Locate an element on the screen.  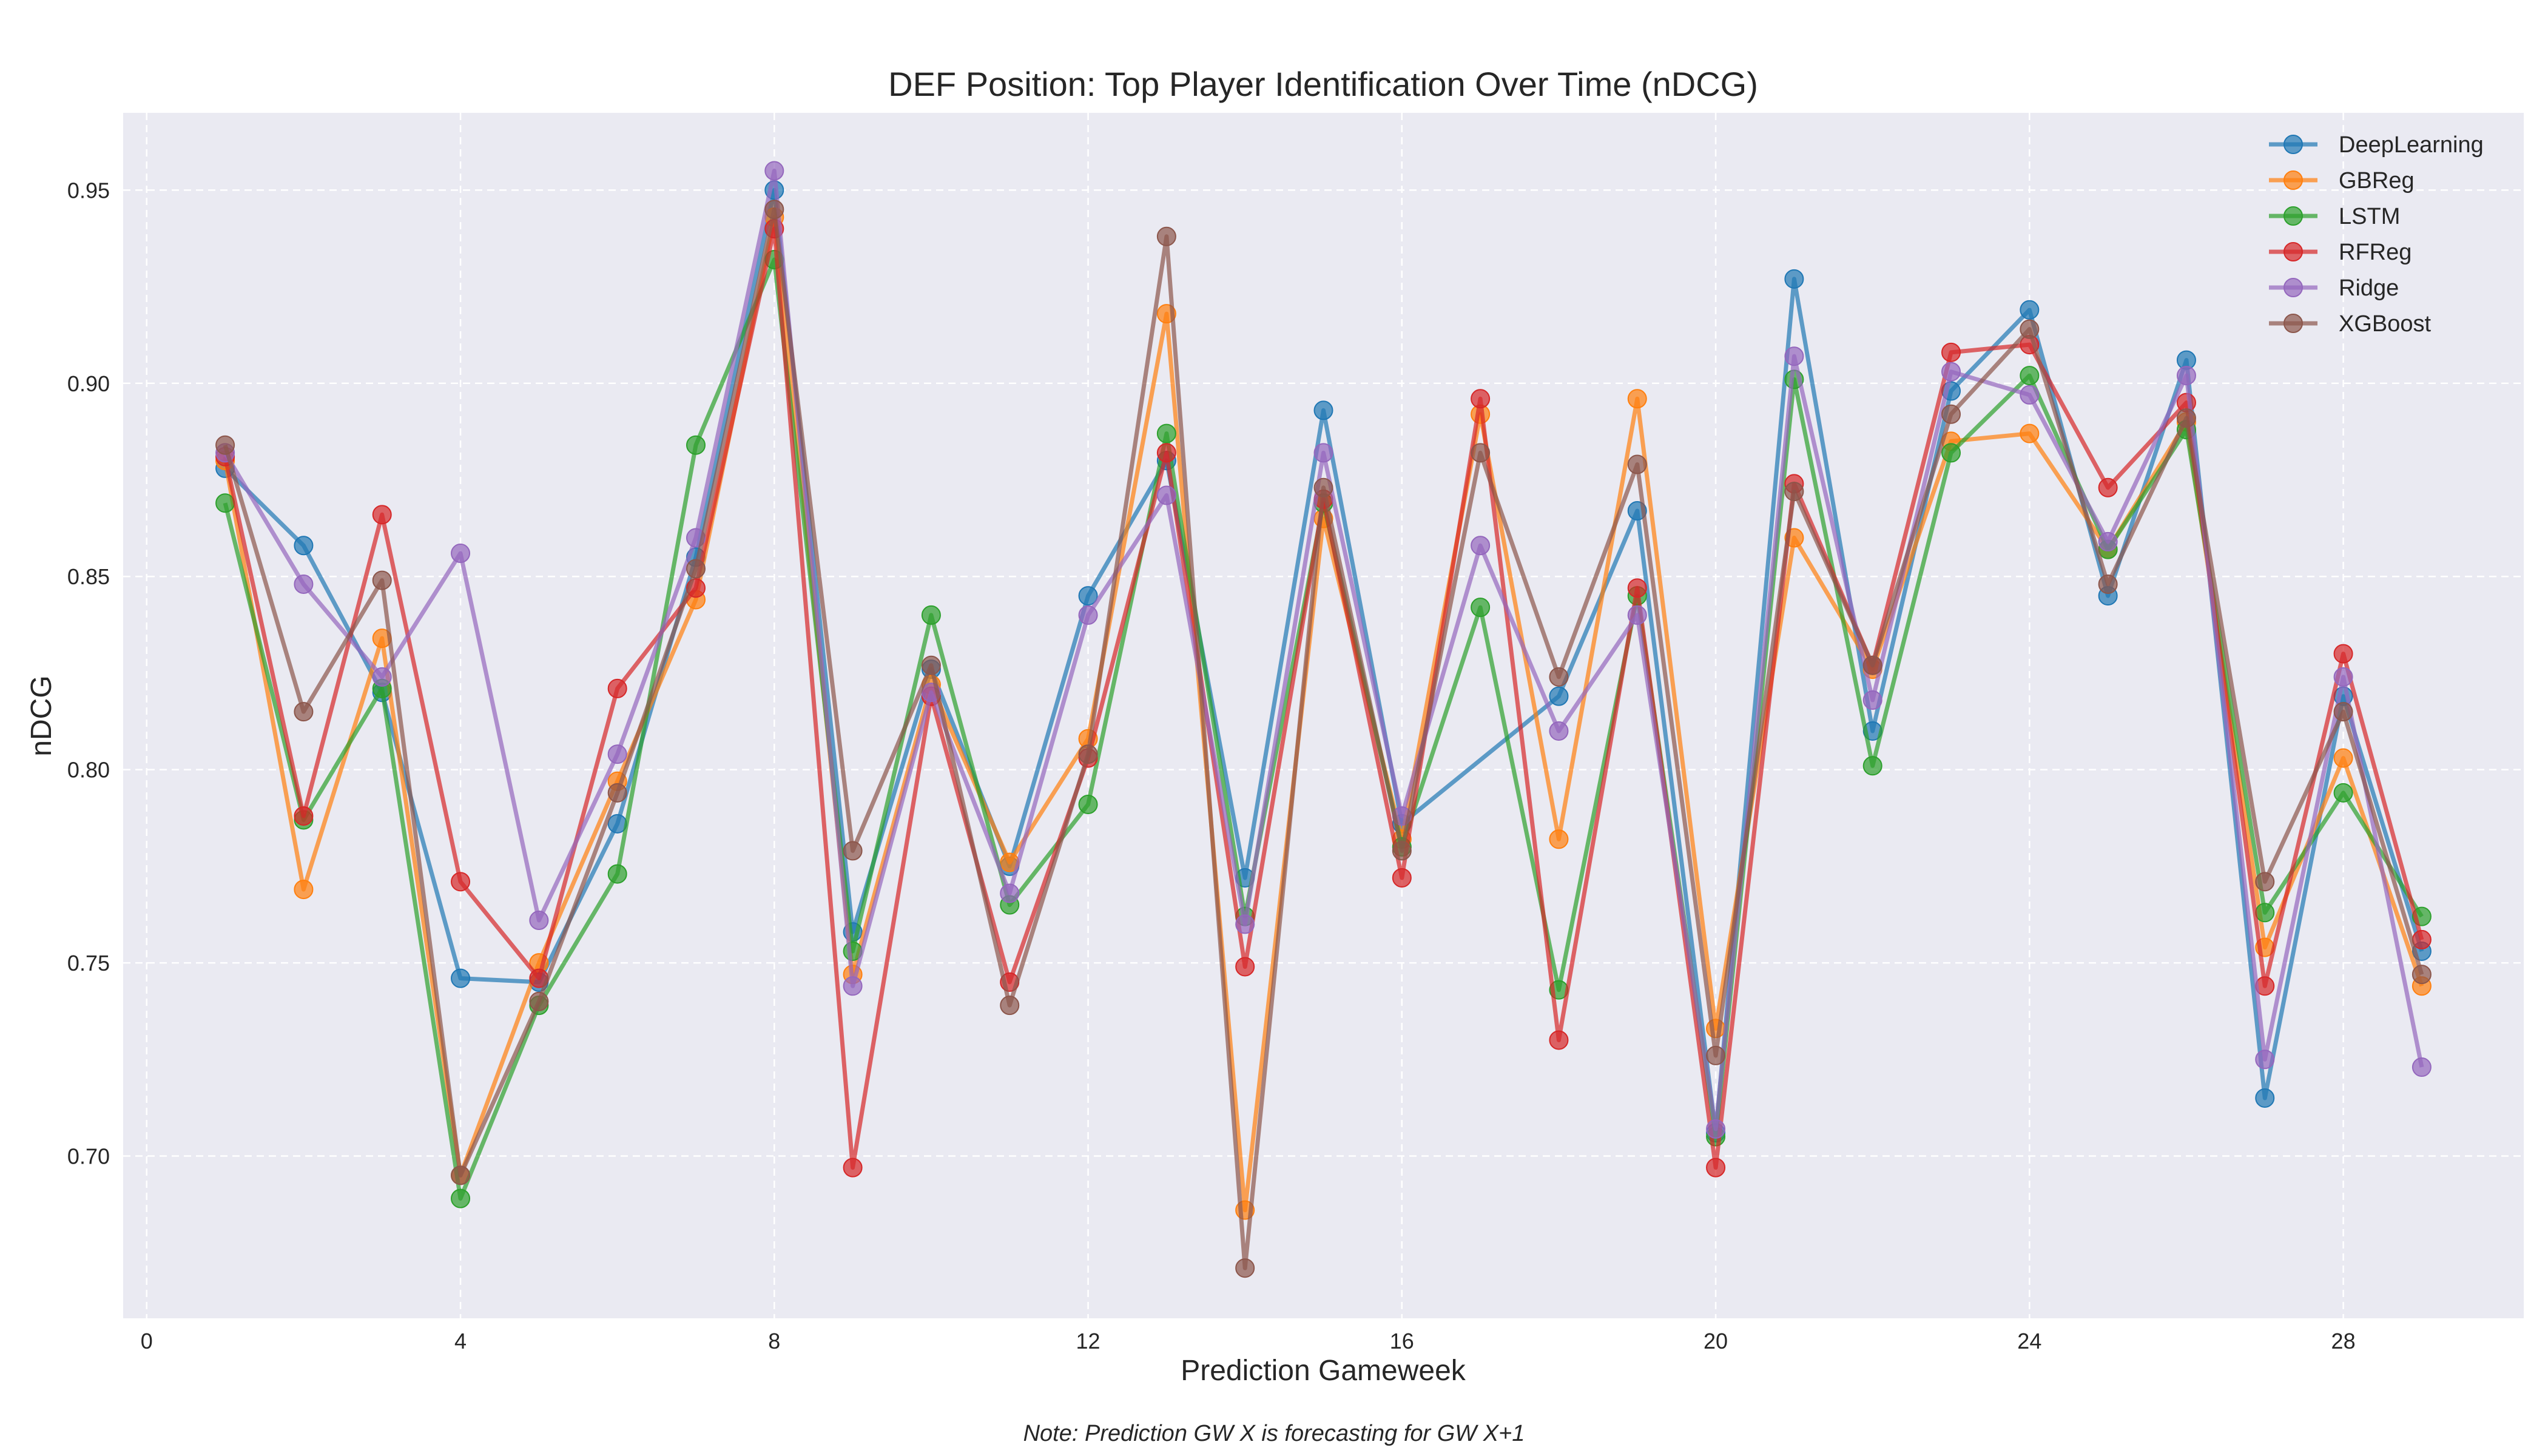
y-tick-label: 0.95 is located at coordinates (88, 190).